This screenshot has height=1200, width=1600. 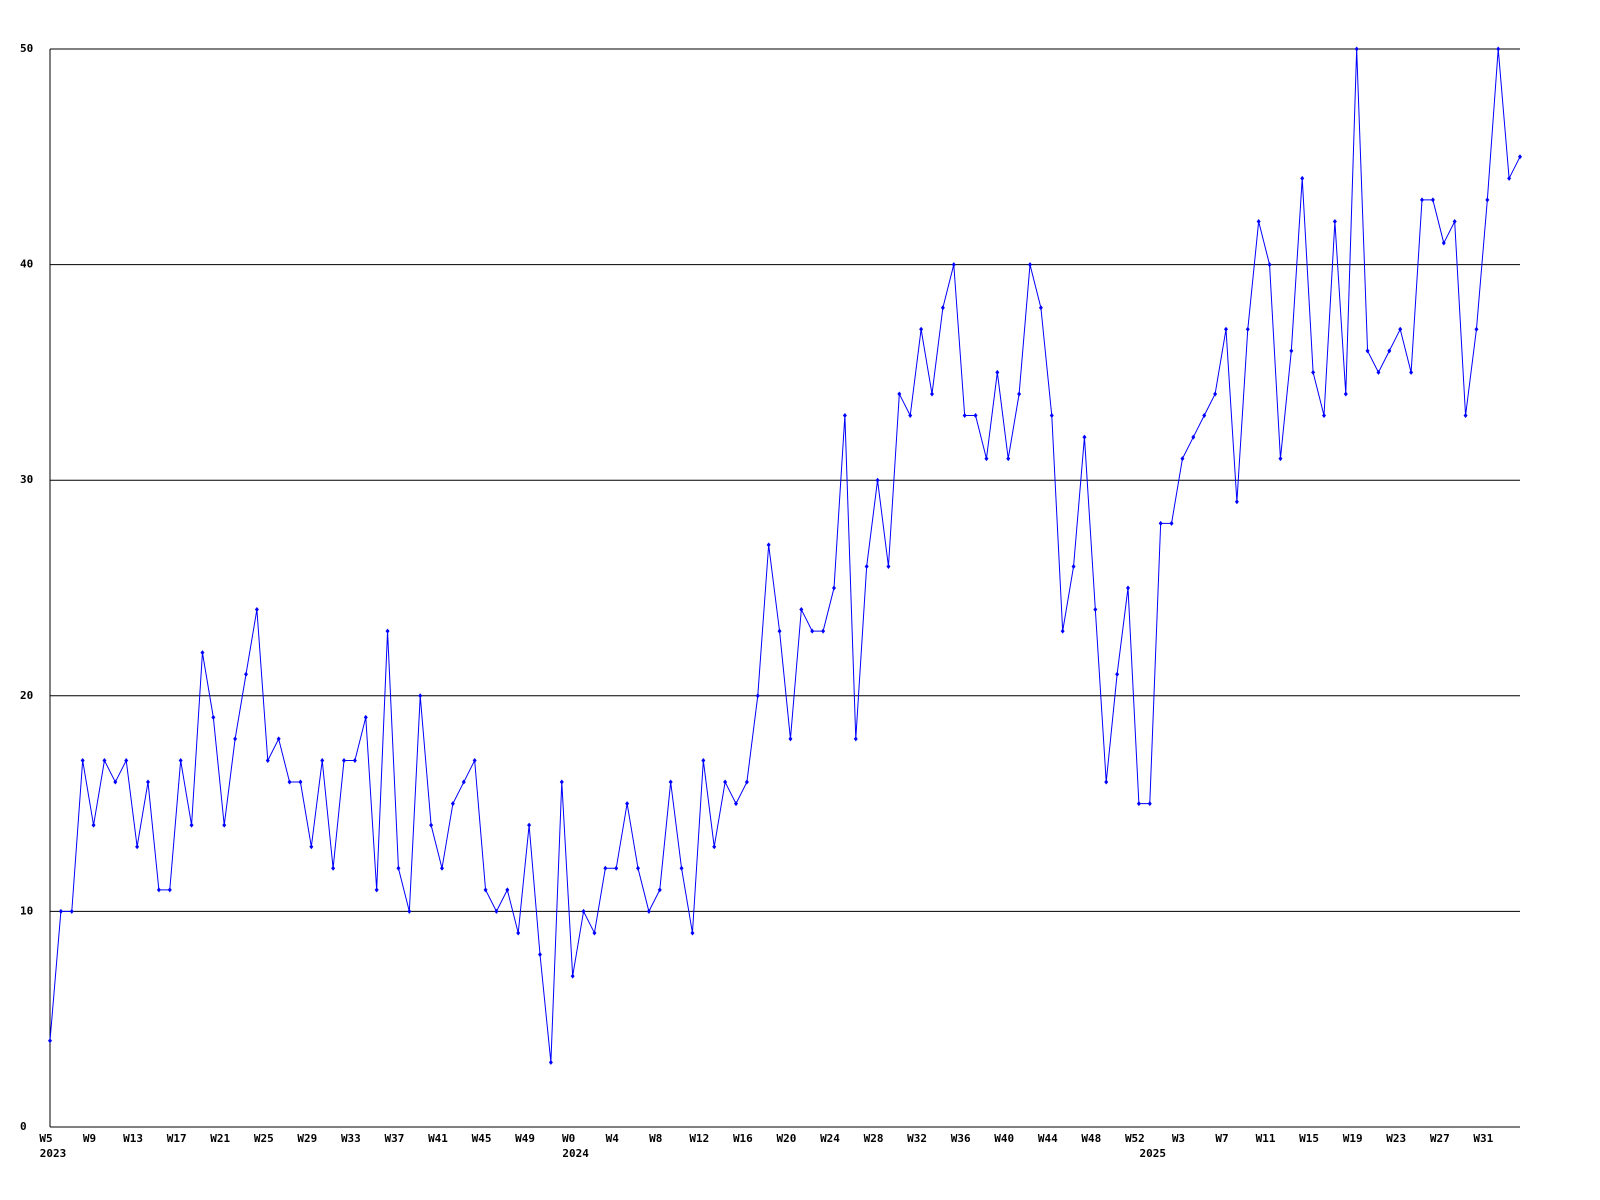 I want to click on x-tick-label: W33, so click(x=351, y=1138).